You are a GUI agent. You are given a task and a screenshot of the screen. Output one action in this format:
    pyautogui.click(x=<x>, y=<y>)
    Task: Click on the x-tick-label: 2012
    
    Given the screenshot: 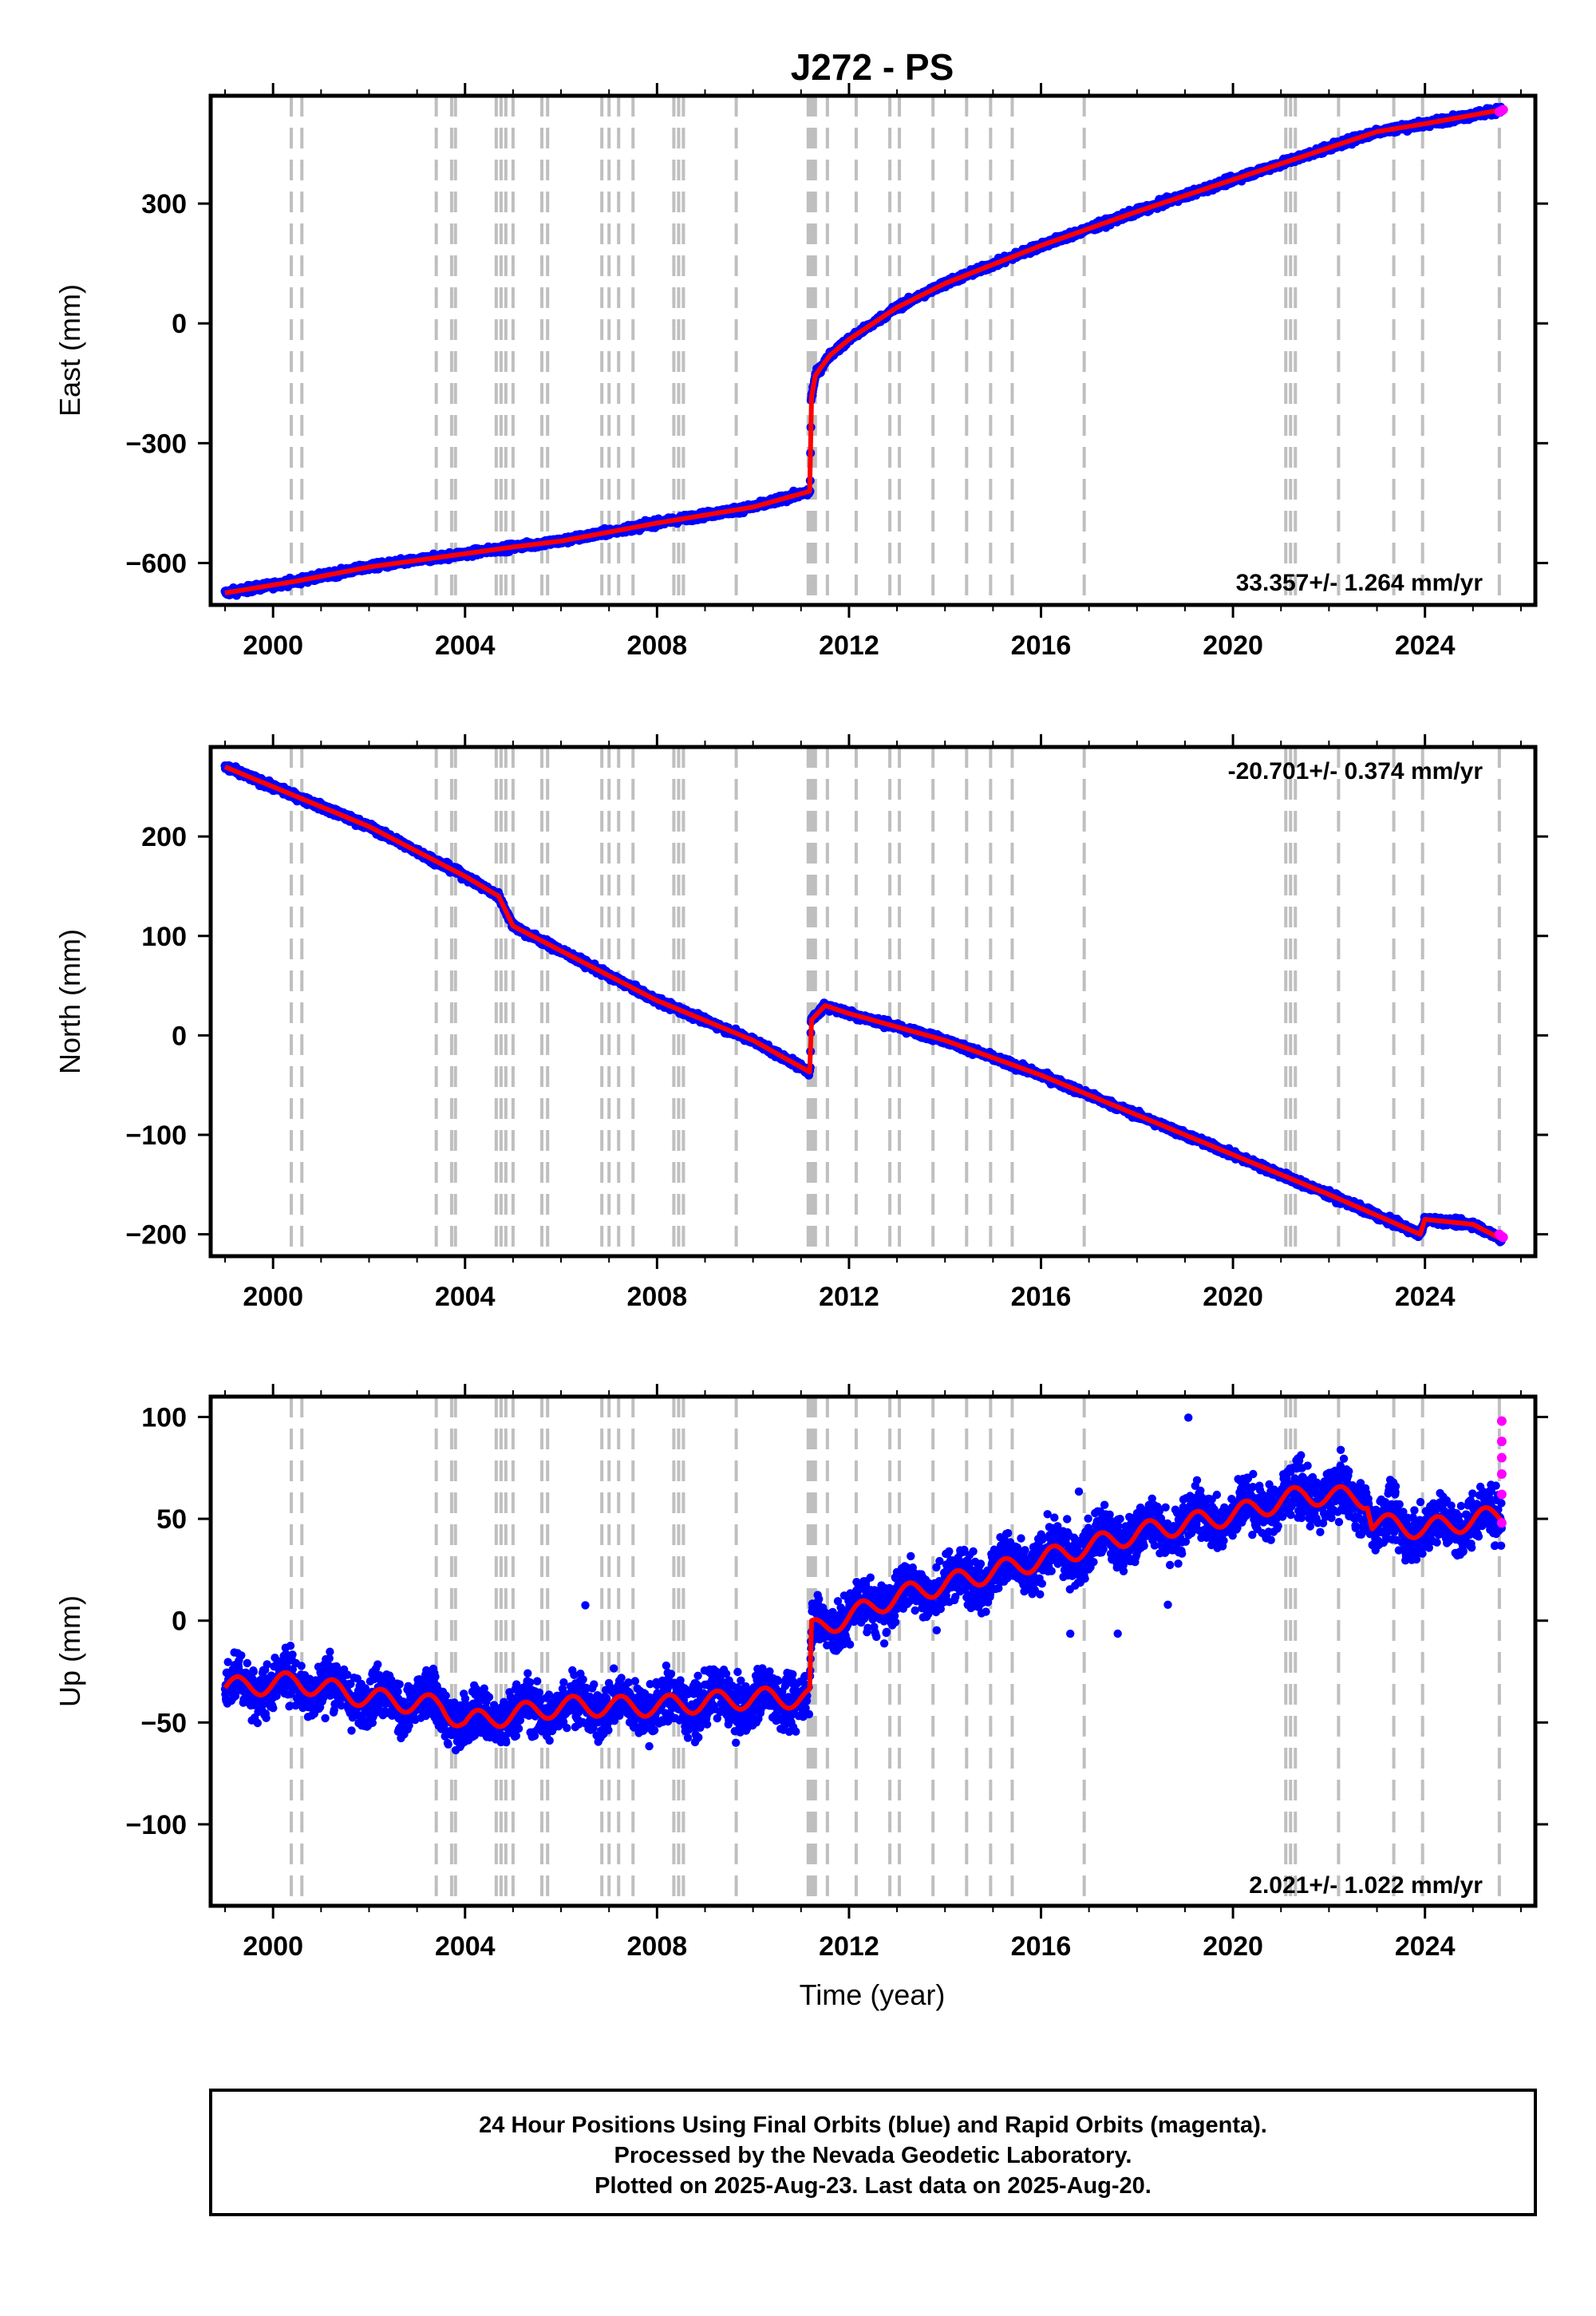 What is the action you would take?
    pyautogui.click(x=849, y=645)
    